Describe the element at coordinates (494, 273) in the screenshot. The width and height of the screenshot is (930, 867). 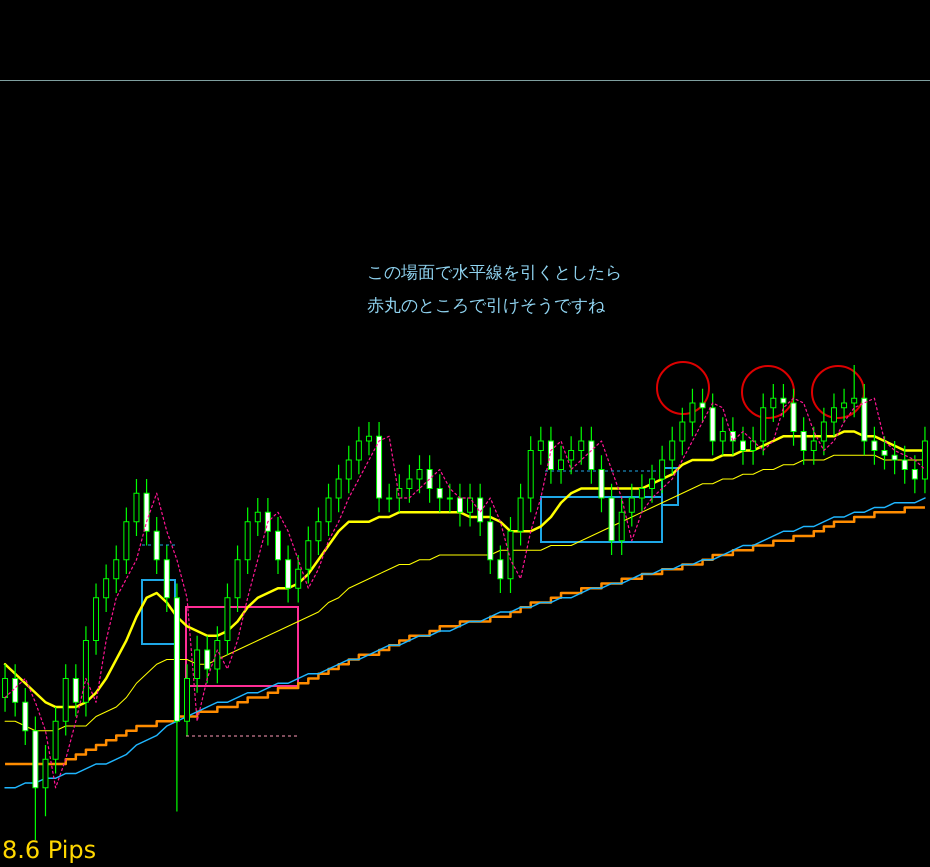
I see `text: この場面で水平線を引くとしたら` at that location.